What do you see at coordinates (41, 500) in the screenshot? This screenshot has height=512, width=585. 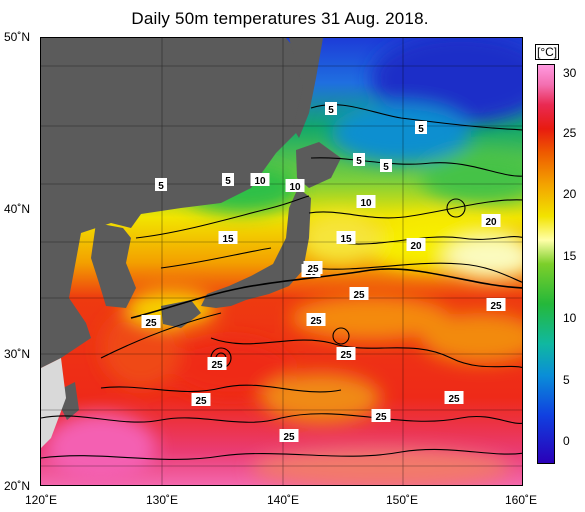 I see `lon-label-120e: 120˚E` at bounding box center [41, 500].